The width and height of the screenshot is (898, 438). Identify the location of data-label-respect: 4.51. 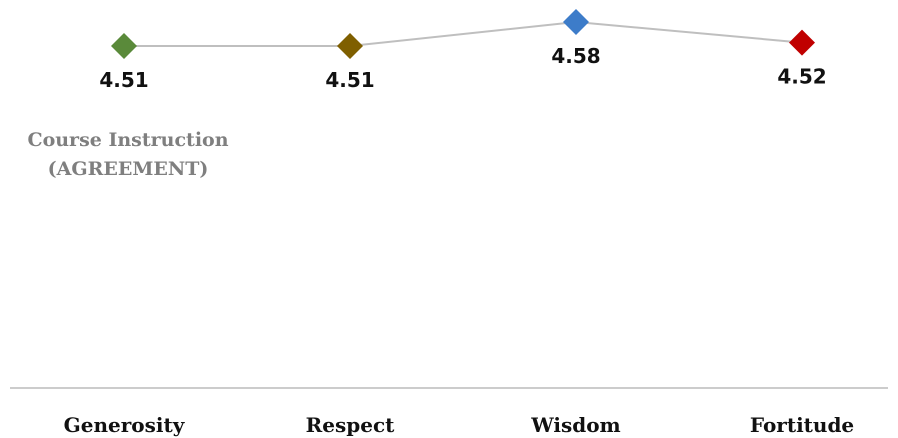
(349, 80).